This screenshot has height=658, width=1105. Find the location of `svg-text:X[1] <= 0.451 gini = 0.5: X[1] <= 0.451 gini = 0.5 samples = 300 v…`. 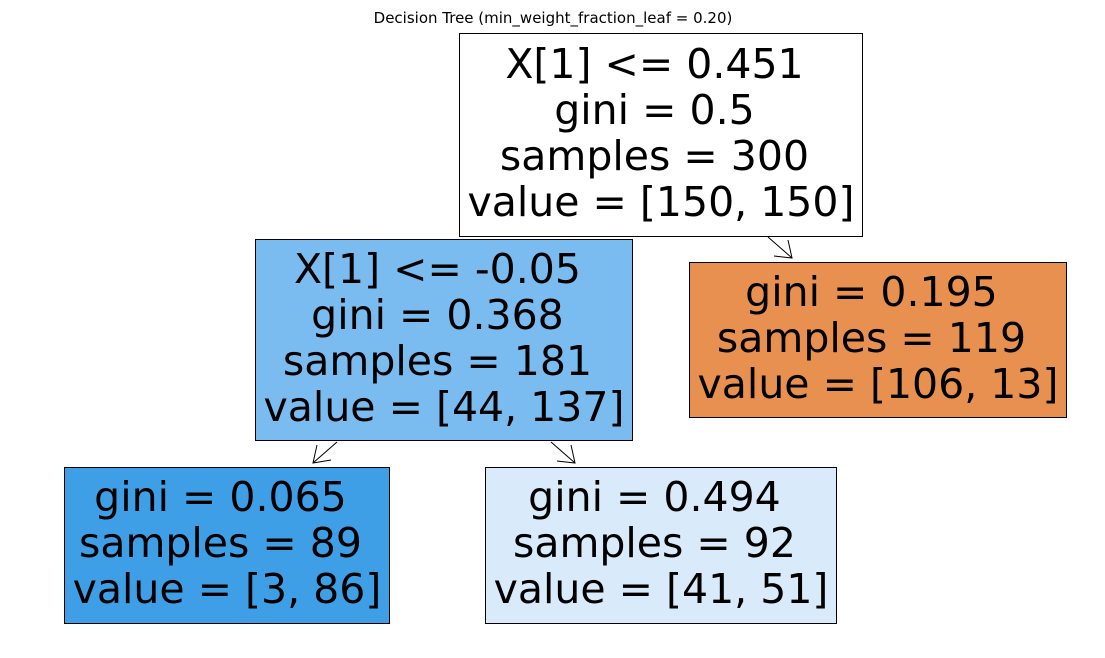

svg-text:X[1] <= 0.451 gini = 0.5: X[1] <= 0.451 gini = 0.5 samples = 300 v… is located at coordinates (661, 133).